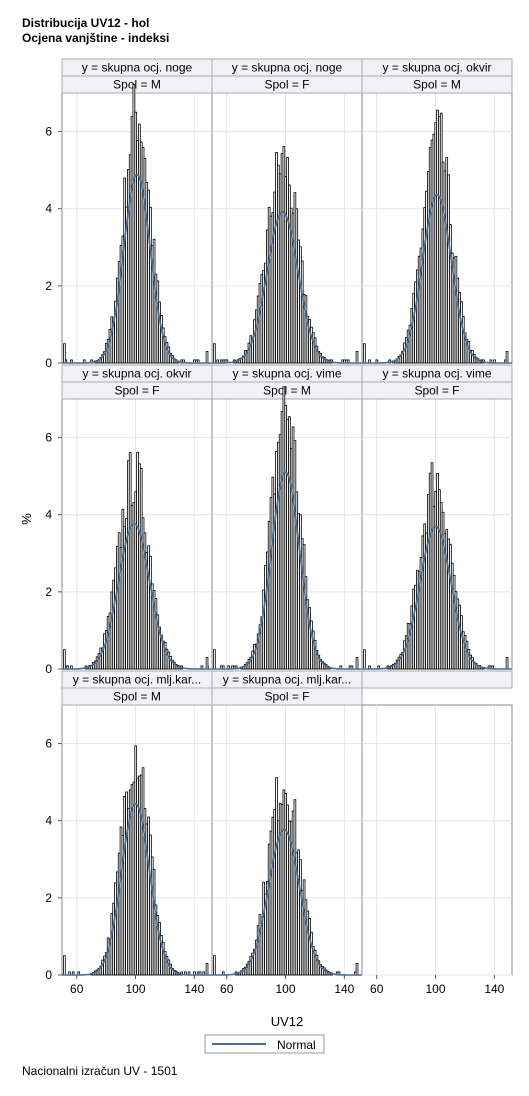 The height and width of the screenshot is (1096, 529). I want to click on panel-8: y = skupna ocj. mlj.kar... Spol = F, so click(287, 823).